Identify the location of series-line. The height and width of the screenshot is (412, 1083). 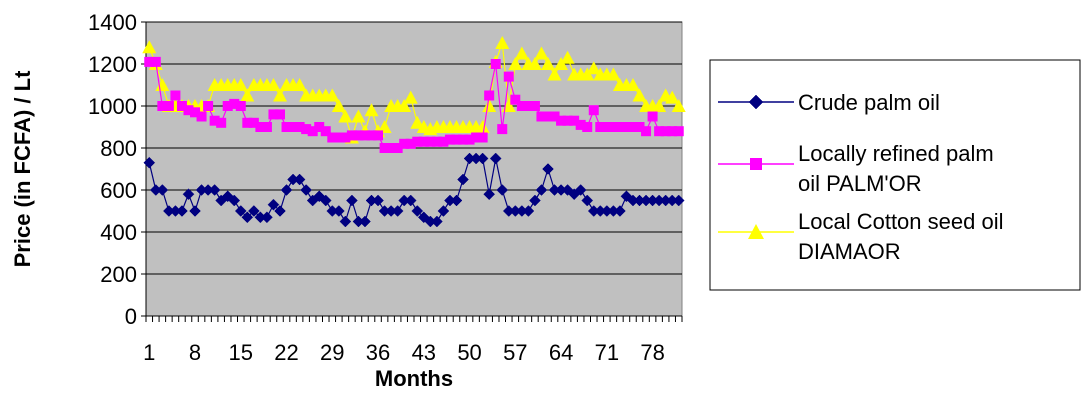
(413, 190).